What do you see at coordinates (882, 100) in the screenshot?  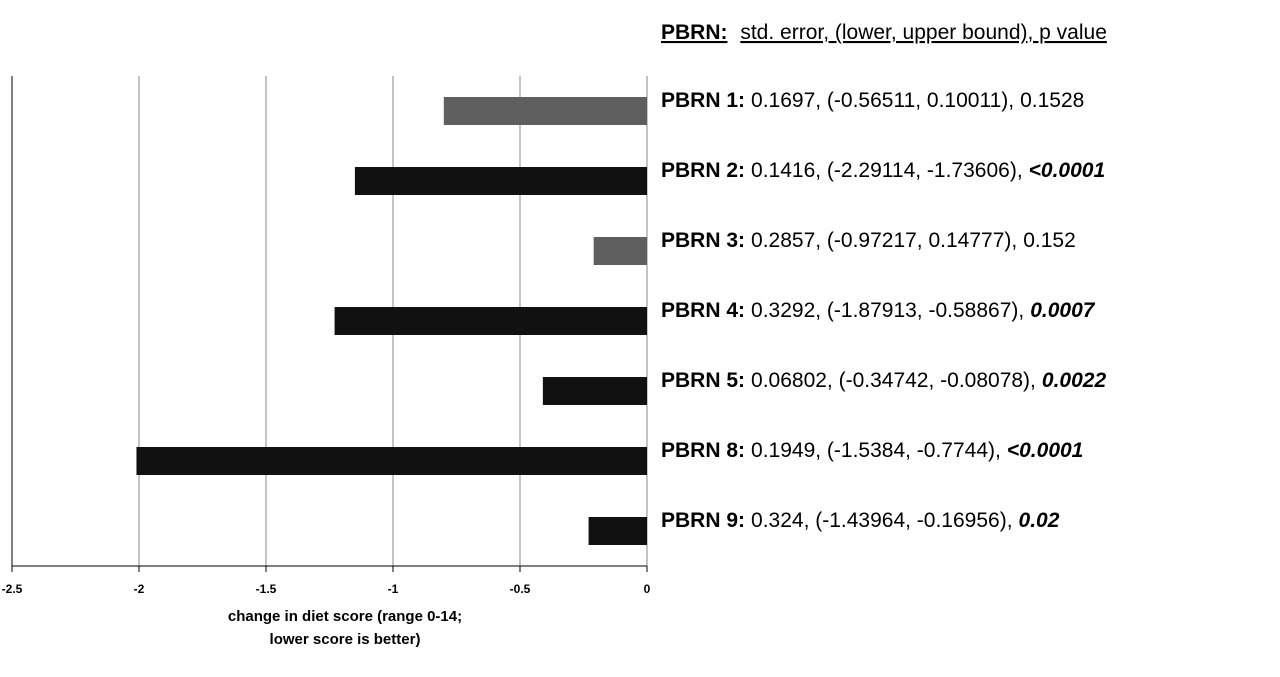 I see `row-details: 0.1697, (-0.56511, 0.10011),` at bounding box center [882, 100].